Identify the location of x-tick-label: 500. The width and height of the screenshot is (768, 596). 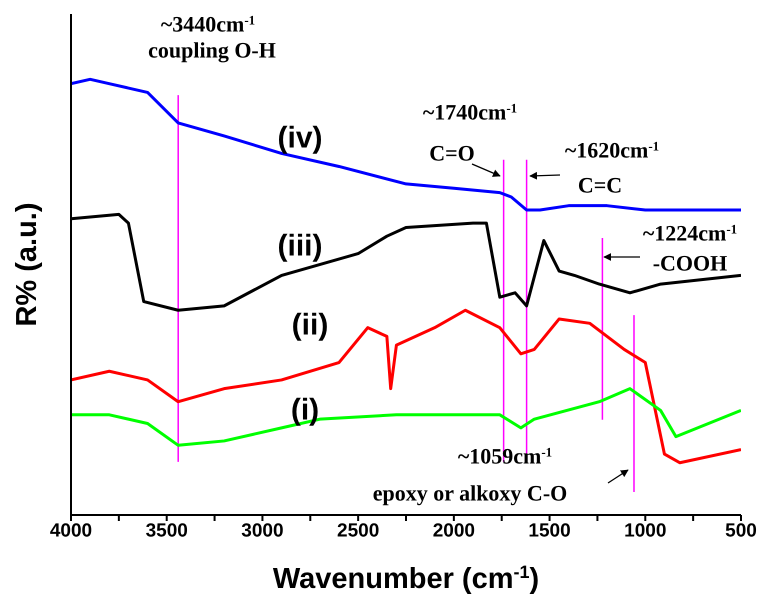
(741, 531).